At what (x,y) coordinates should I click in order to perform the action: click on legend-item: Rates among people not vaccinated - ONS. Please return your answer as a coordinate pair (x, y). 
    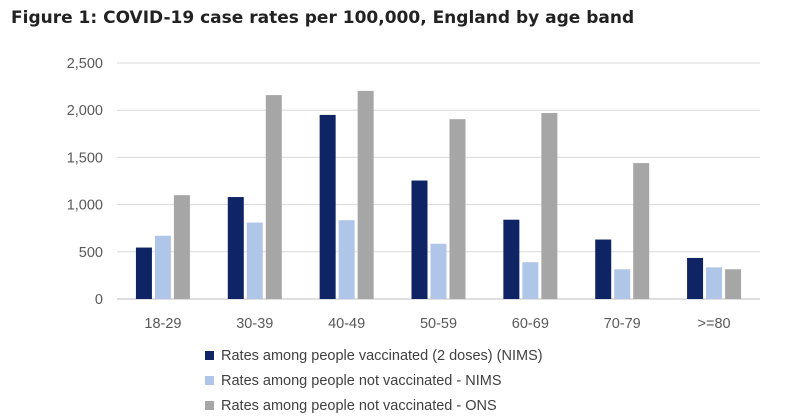
    Looking at the image, I should click on (374, 405).